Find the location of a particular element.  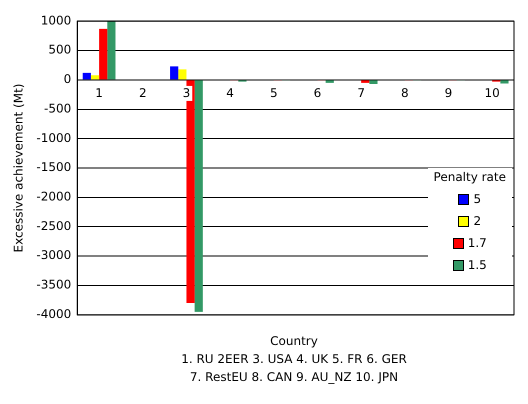

y-tick-label: 1000 is located at coordinates (56, 20).